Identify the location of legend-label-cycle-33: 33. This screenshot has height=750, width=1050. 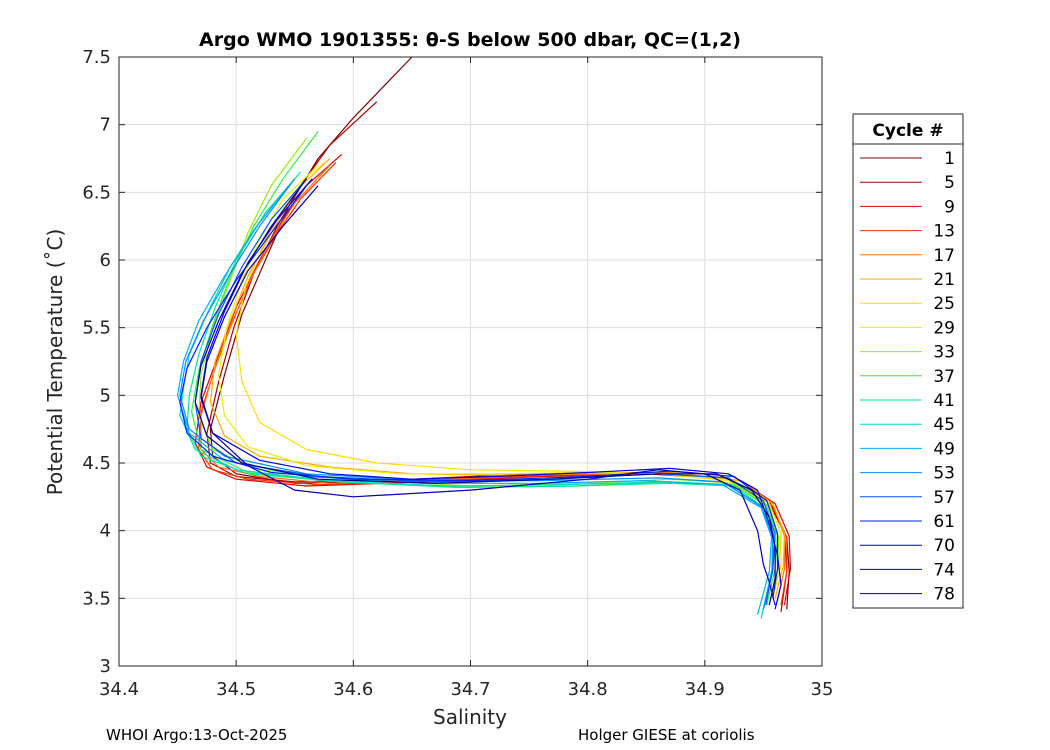
(944, 353).